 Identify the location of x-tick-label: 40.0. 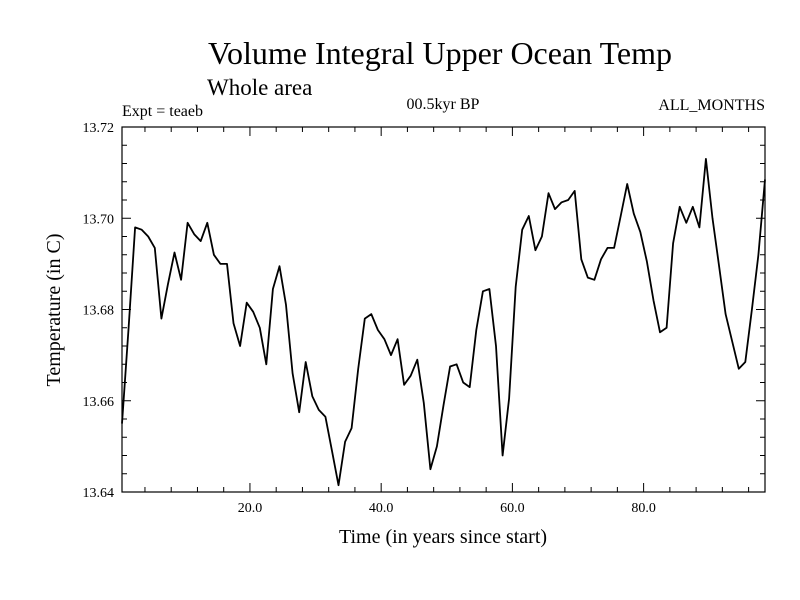
(381, 508).